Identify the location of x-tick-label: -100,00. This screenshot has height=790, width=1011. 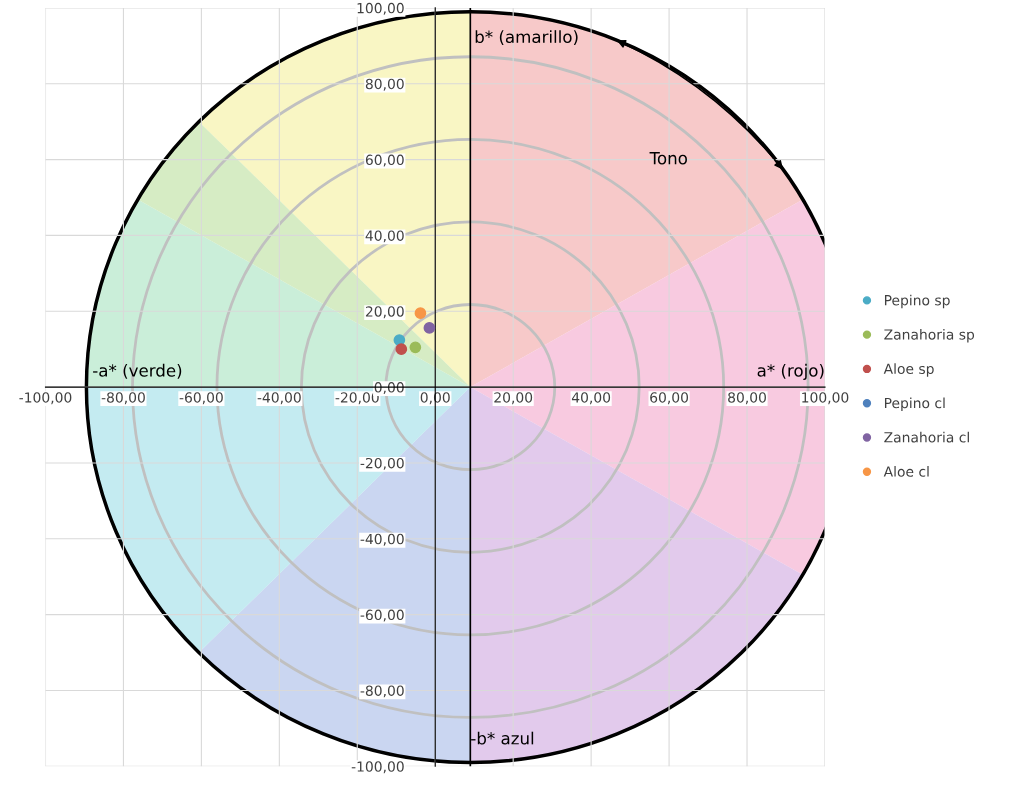
(45, 398).